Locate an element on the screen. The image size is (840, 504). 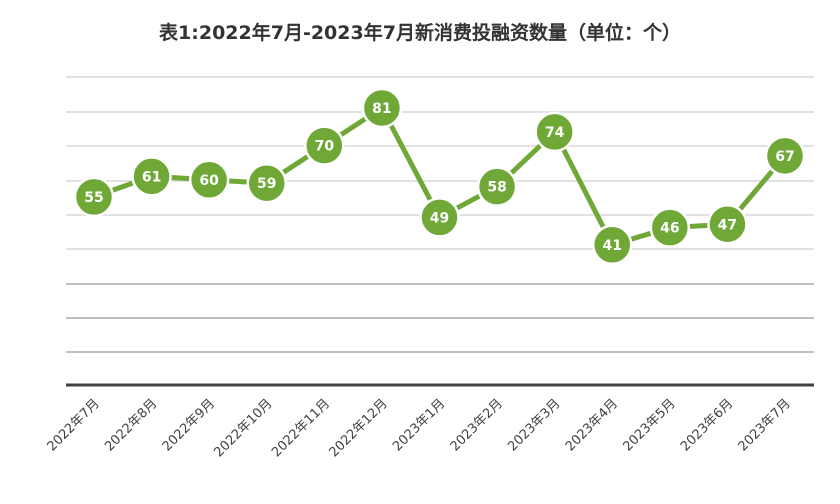
chart-title: 表1:2022年7月-2023年7月新消费投融资数量（单位：个） is located at coordinates (420, 33).